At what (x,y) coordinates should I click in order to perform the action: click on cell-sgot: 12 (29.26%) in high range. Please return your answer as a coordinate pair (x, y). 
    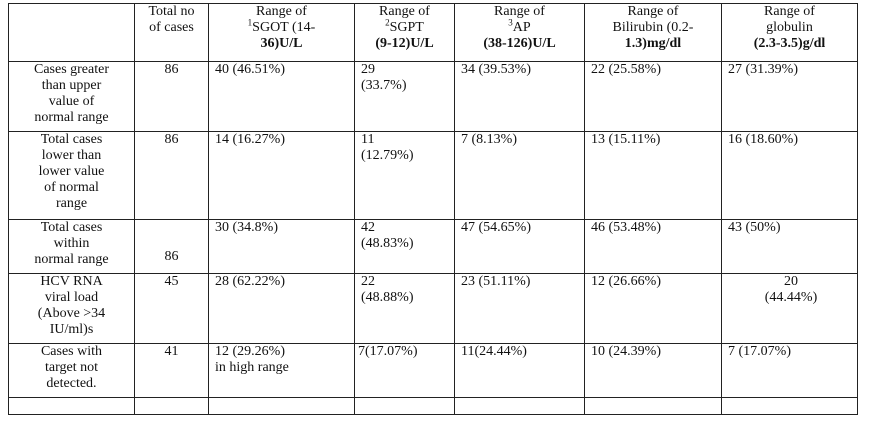
    Looking at the image, I should click on (281, 370).